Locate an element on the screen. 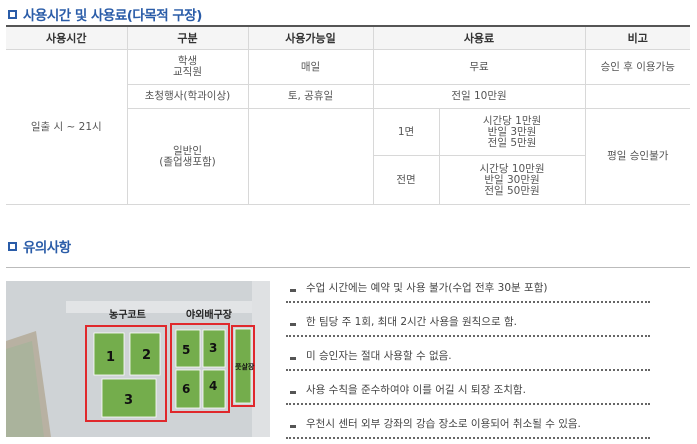  court-number: 6 is located at coordinates (186, 389).